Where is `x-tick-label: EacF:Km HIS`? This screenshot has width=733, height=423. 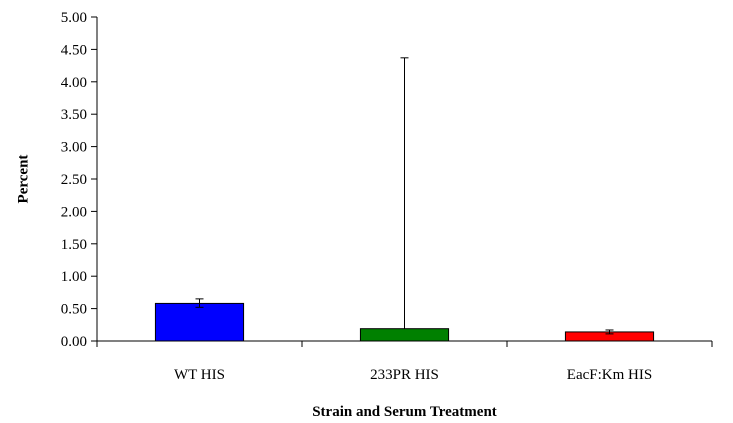 x-tick-label: EacF:Km HIS is located at coordinates (609, 375).